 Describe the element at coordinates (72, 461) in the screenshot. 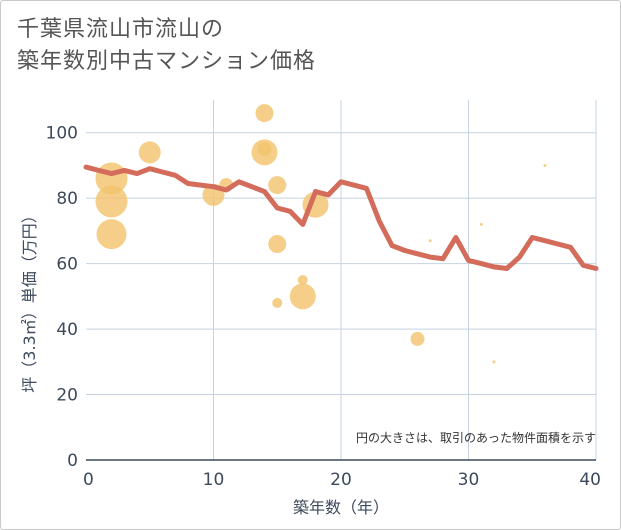

I see `y-tick-label: 0` at that location.